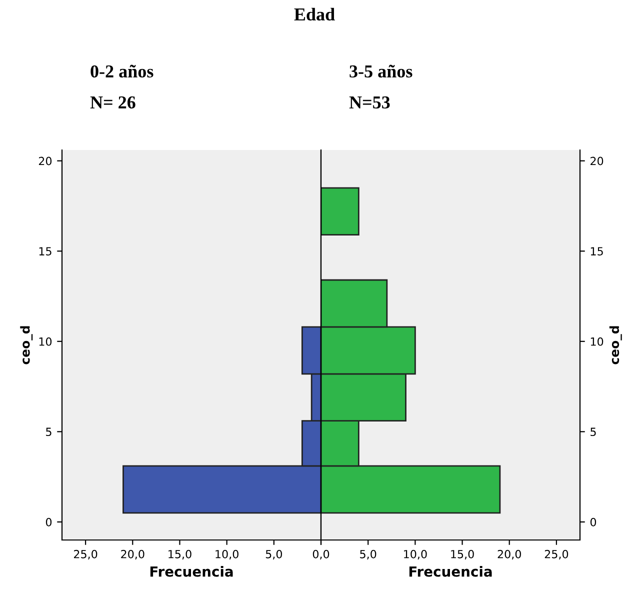 The height and width of the screenshot is (592, 629). What do you see at coordinates (381, 71) in the screenshot?
I see `chart-title: 3-5 años` at bounding box center [381, 71].